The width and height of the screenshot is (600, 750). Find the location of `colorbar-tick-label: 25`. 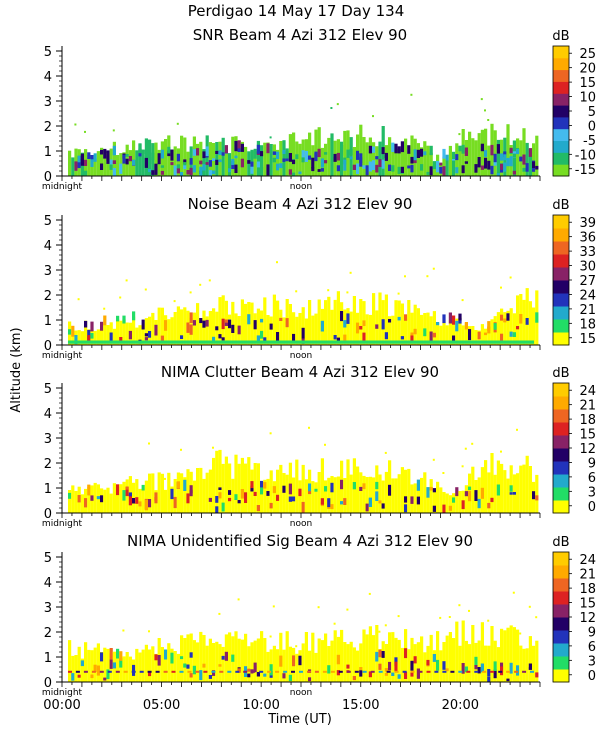

colorbar-tick-label: 25 is located at coordinates (587, 54).